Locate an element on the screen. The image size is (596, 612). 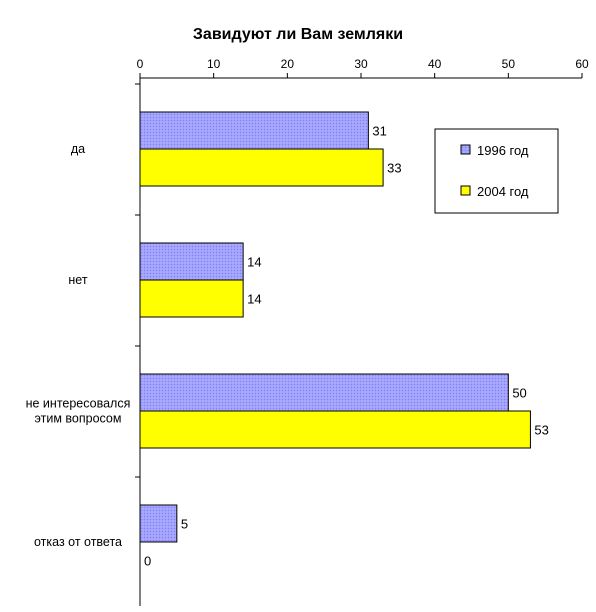
legend-label: 1996 год is located at coordinates (503, 150).